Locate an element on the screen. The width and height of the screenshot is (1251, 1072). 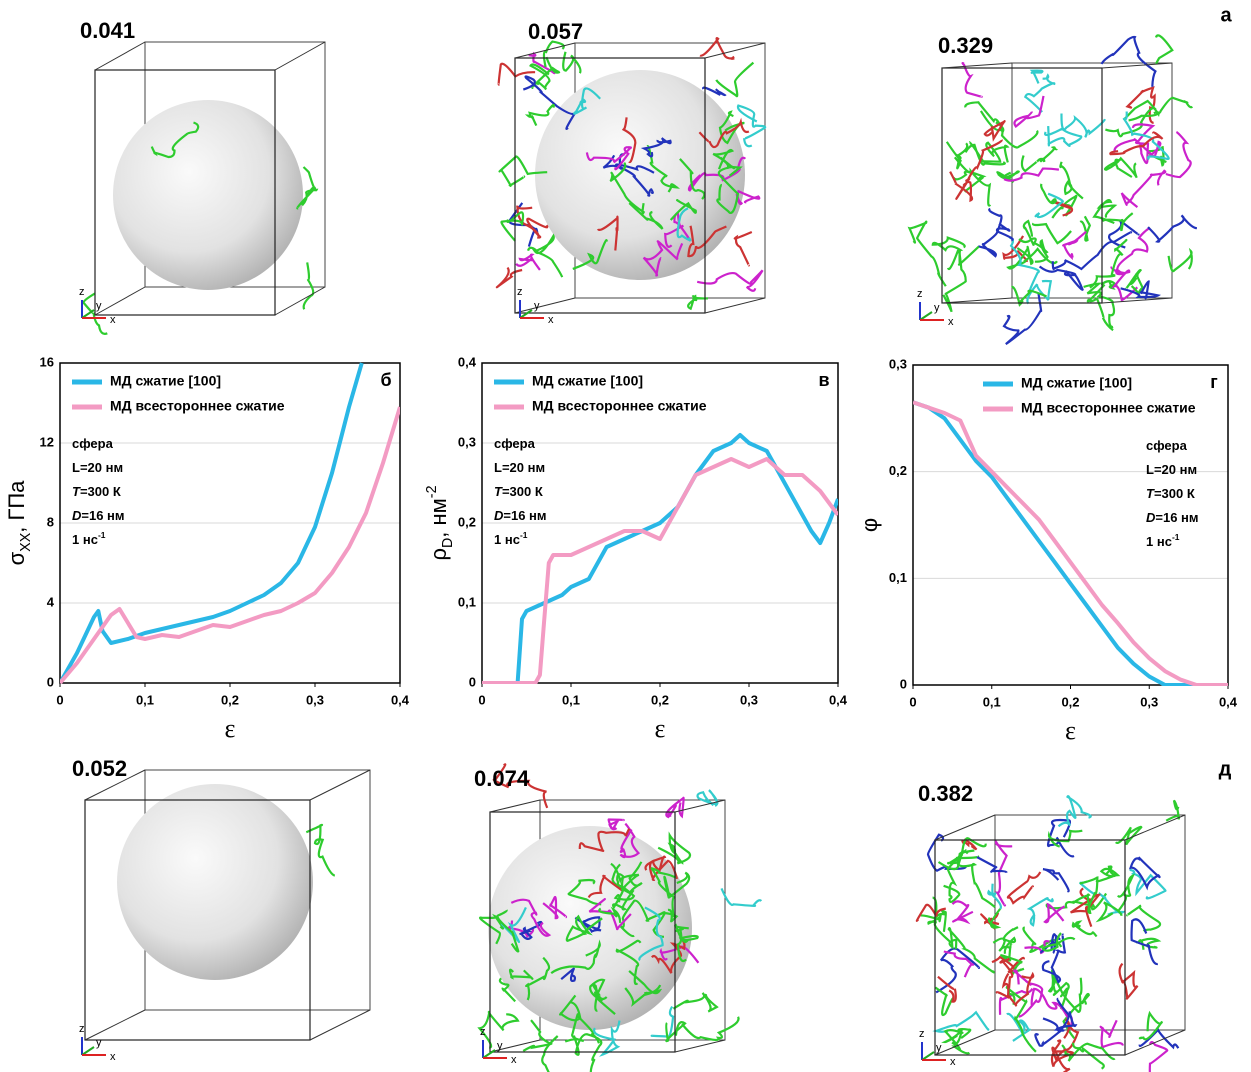
y-axis-label: ρD, нм-2 is located at coordinates (440, 522).